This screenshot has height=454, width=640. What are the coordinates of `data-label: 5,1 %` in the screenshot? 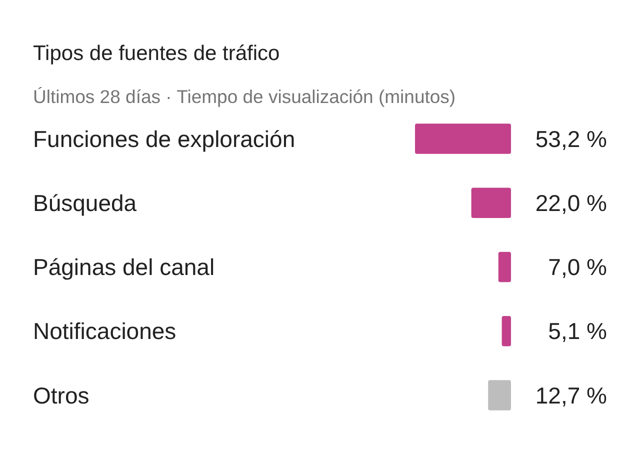 It's located at (577, 331).